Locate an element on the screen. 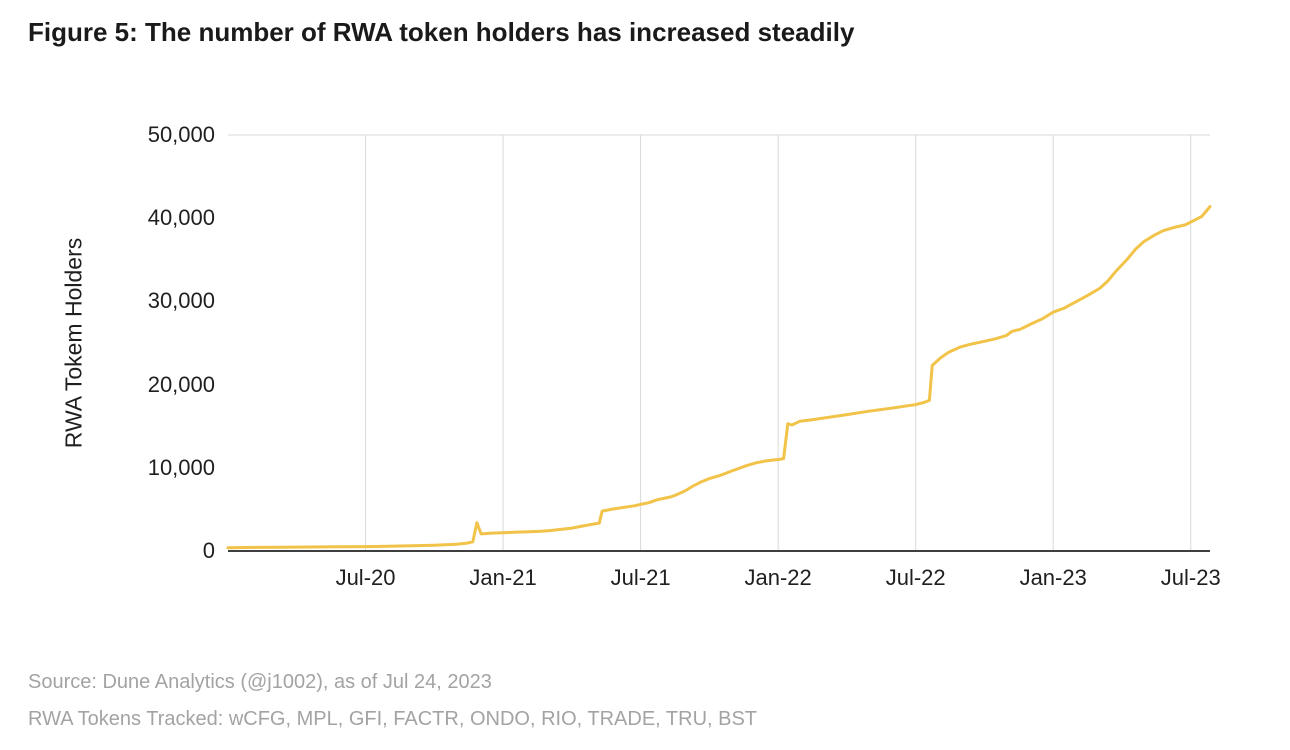 Image resolution: width=1290 pixels, height=750 pixels. y-tick-label: 50,000 is located at coordinates (181, 134).